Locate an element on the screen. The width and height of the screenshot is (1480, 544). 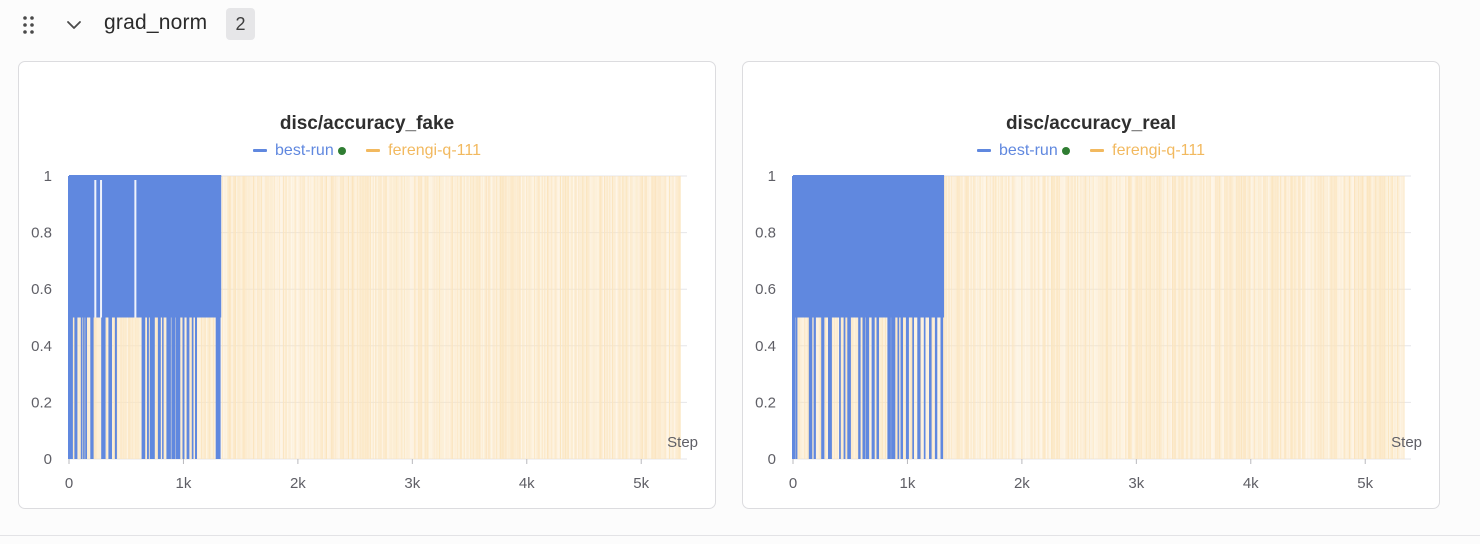
y-tick-label: 0 is located at coordinates (48, 459).